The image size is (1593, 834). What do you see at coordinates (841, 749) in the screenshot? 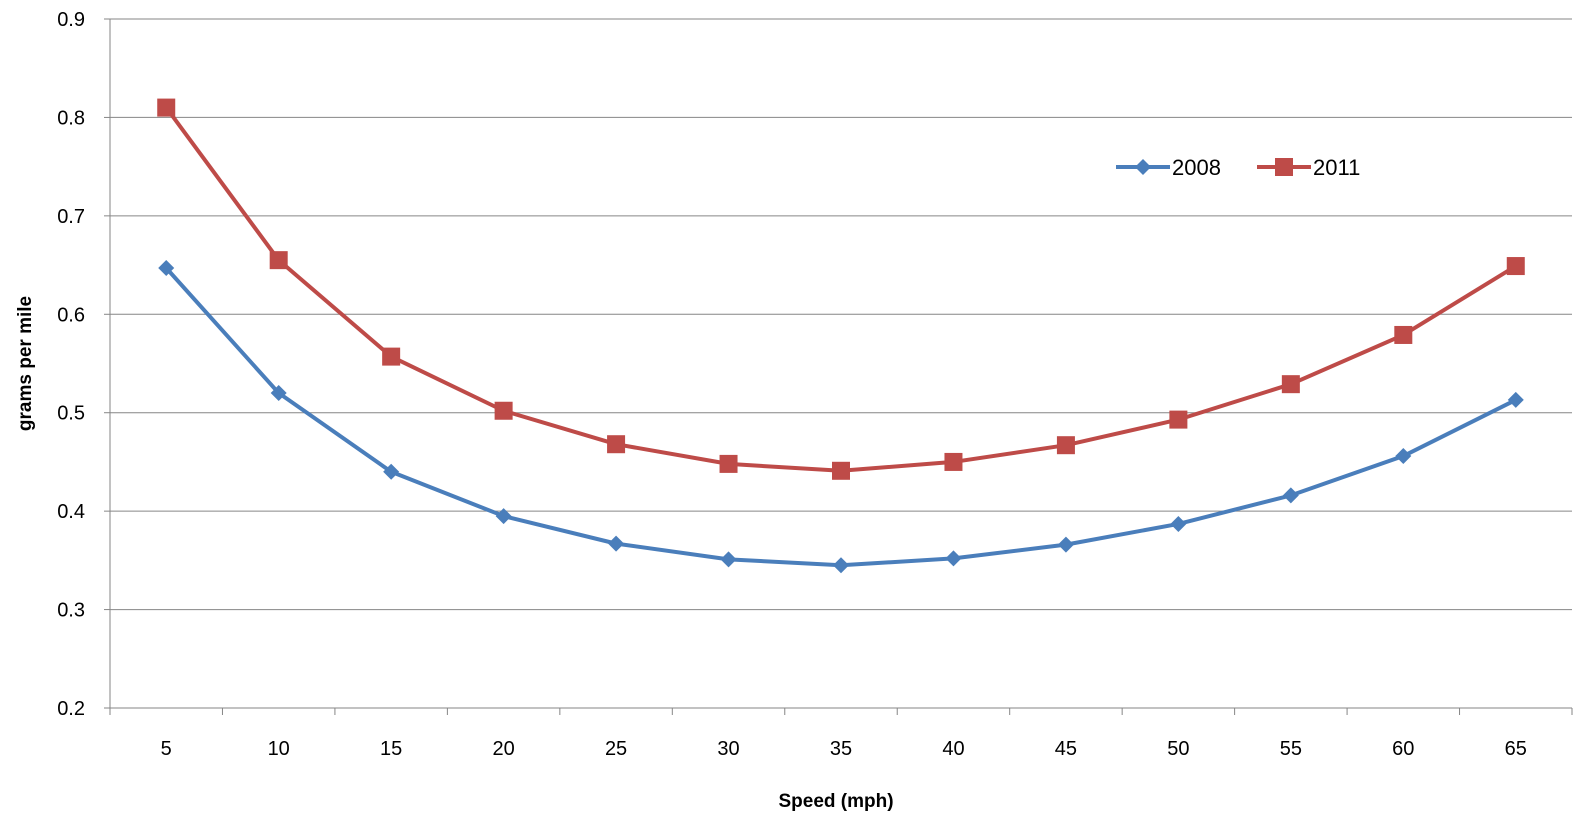
I see `x-tick-label: 35` at bounding box center [841, 749].